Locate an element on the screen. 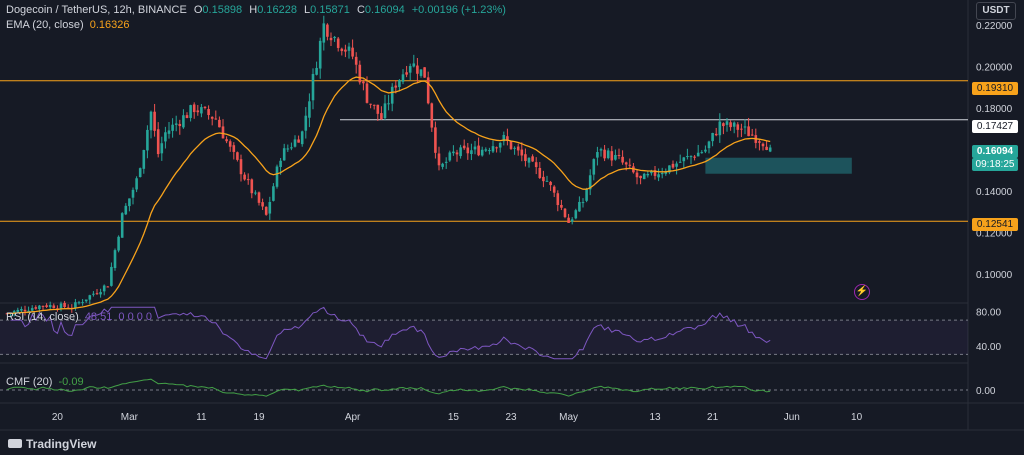  x-tick-label: 15 is located at coordinates (454, 417).